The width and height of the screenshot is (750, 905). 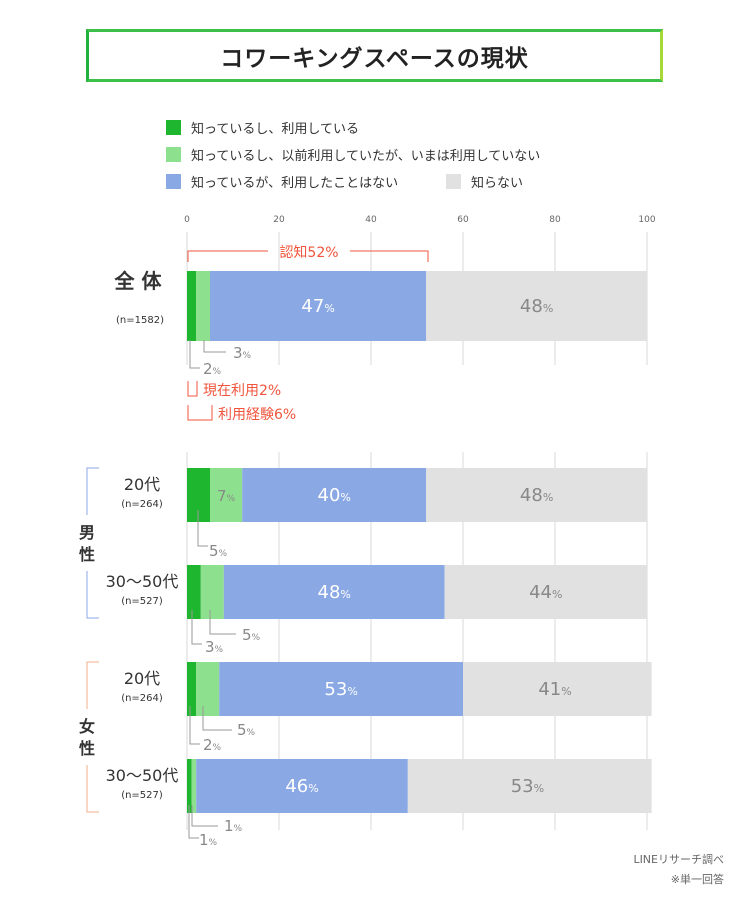 What do you see at coordinates (173, 127) in the screenshot?
I see `legend-swatch-using` at bounding box center [173, 127].